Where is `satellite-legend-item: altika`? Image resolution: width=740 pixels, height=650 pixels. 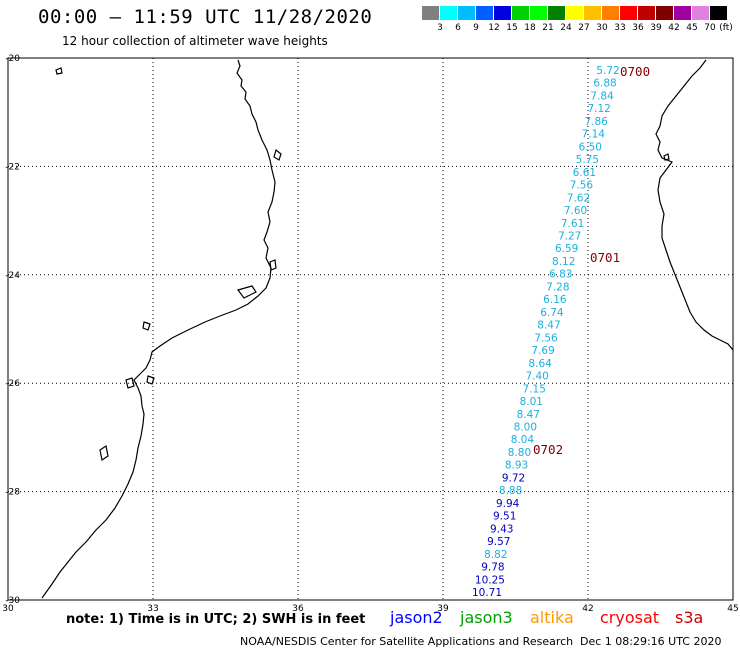
satellite-legend-item: altika is located at coordinates (552, 617).